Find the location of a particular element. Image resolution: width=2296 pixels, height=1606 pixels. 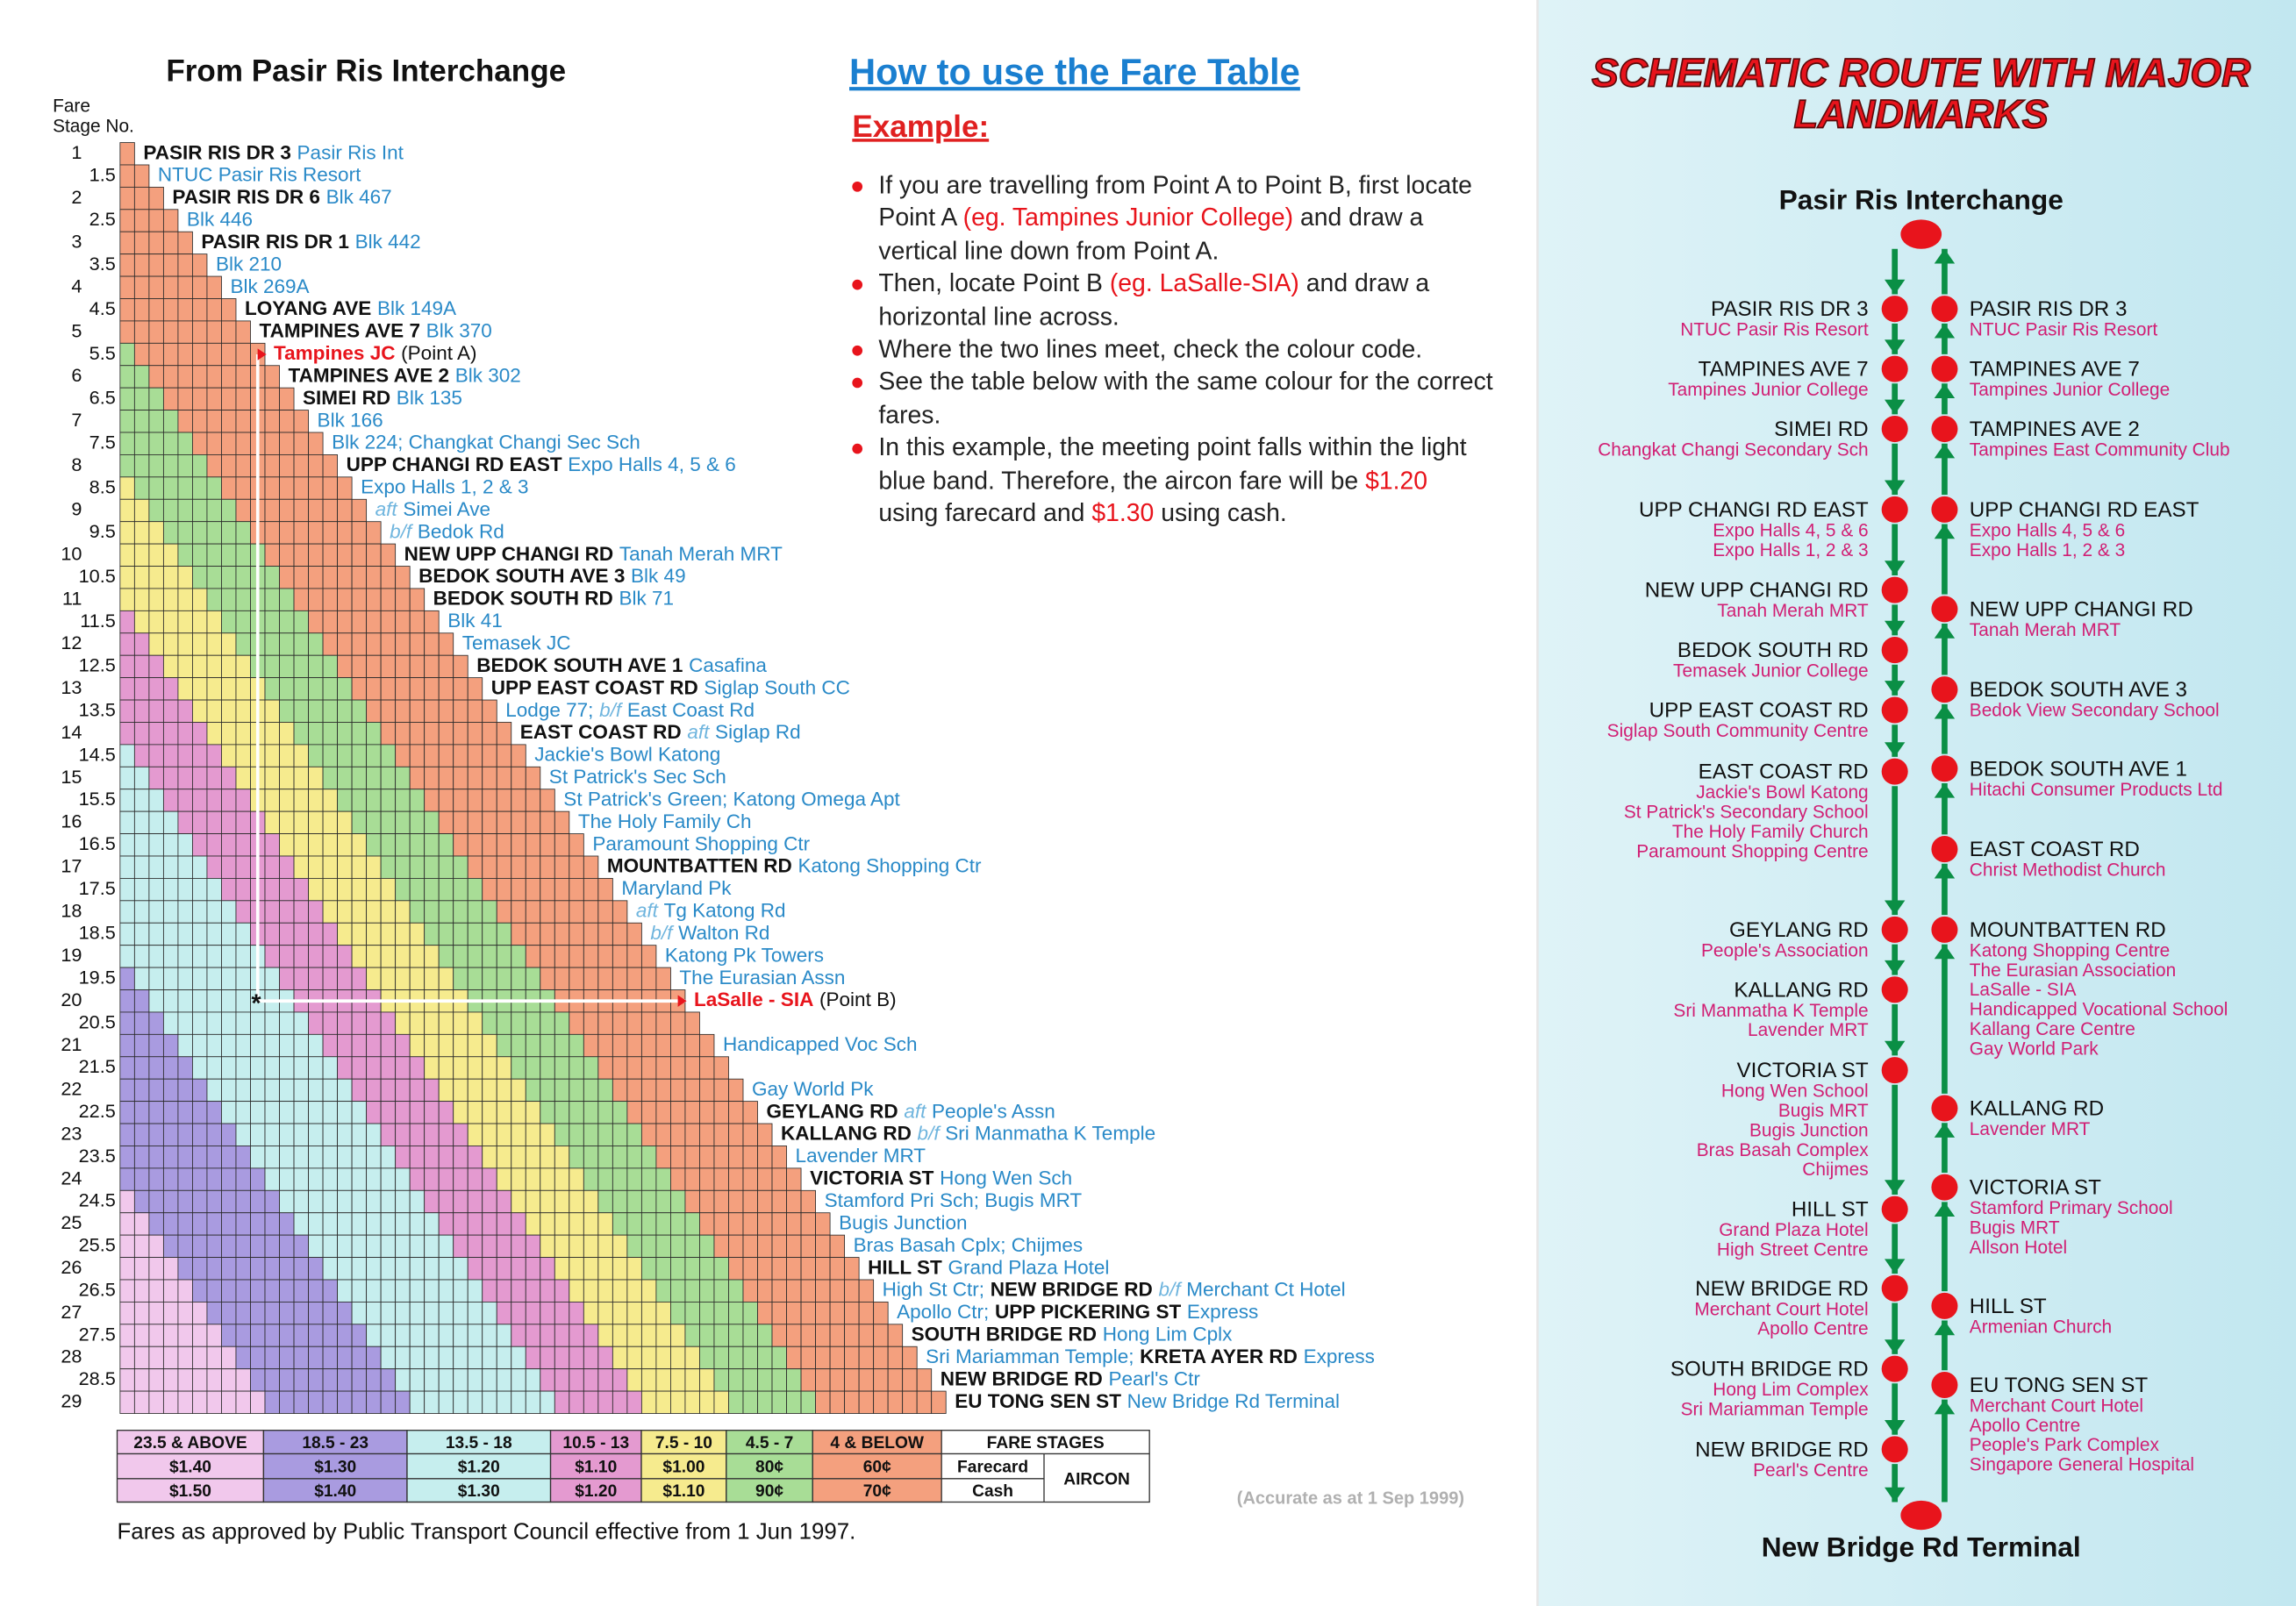

accuracy-note: (Accurate as at 1 Sep 1999) is located at coordinates (1350, 1498).